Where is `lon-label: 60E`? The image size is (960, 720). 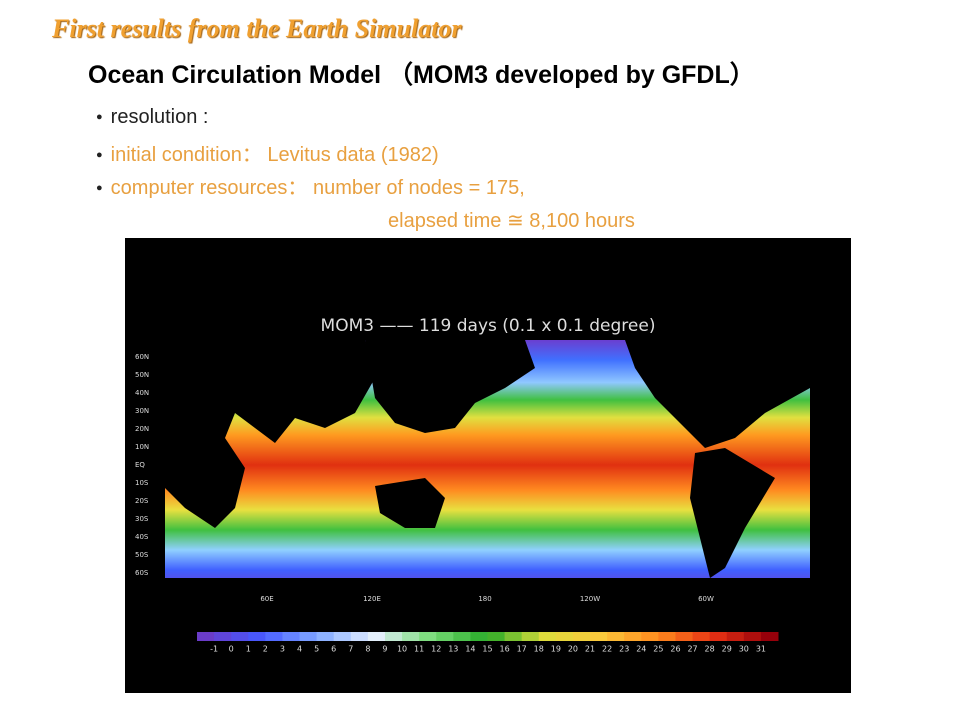
lon-label: 60E is located at coordinates (266, 599).